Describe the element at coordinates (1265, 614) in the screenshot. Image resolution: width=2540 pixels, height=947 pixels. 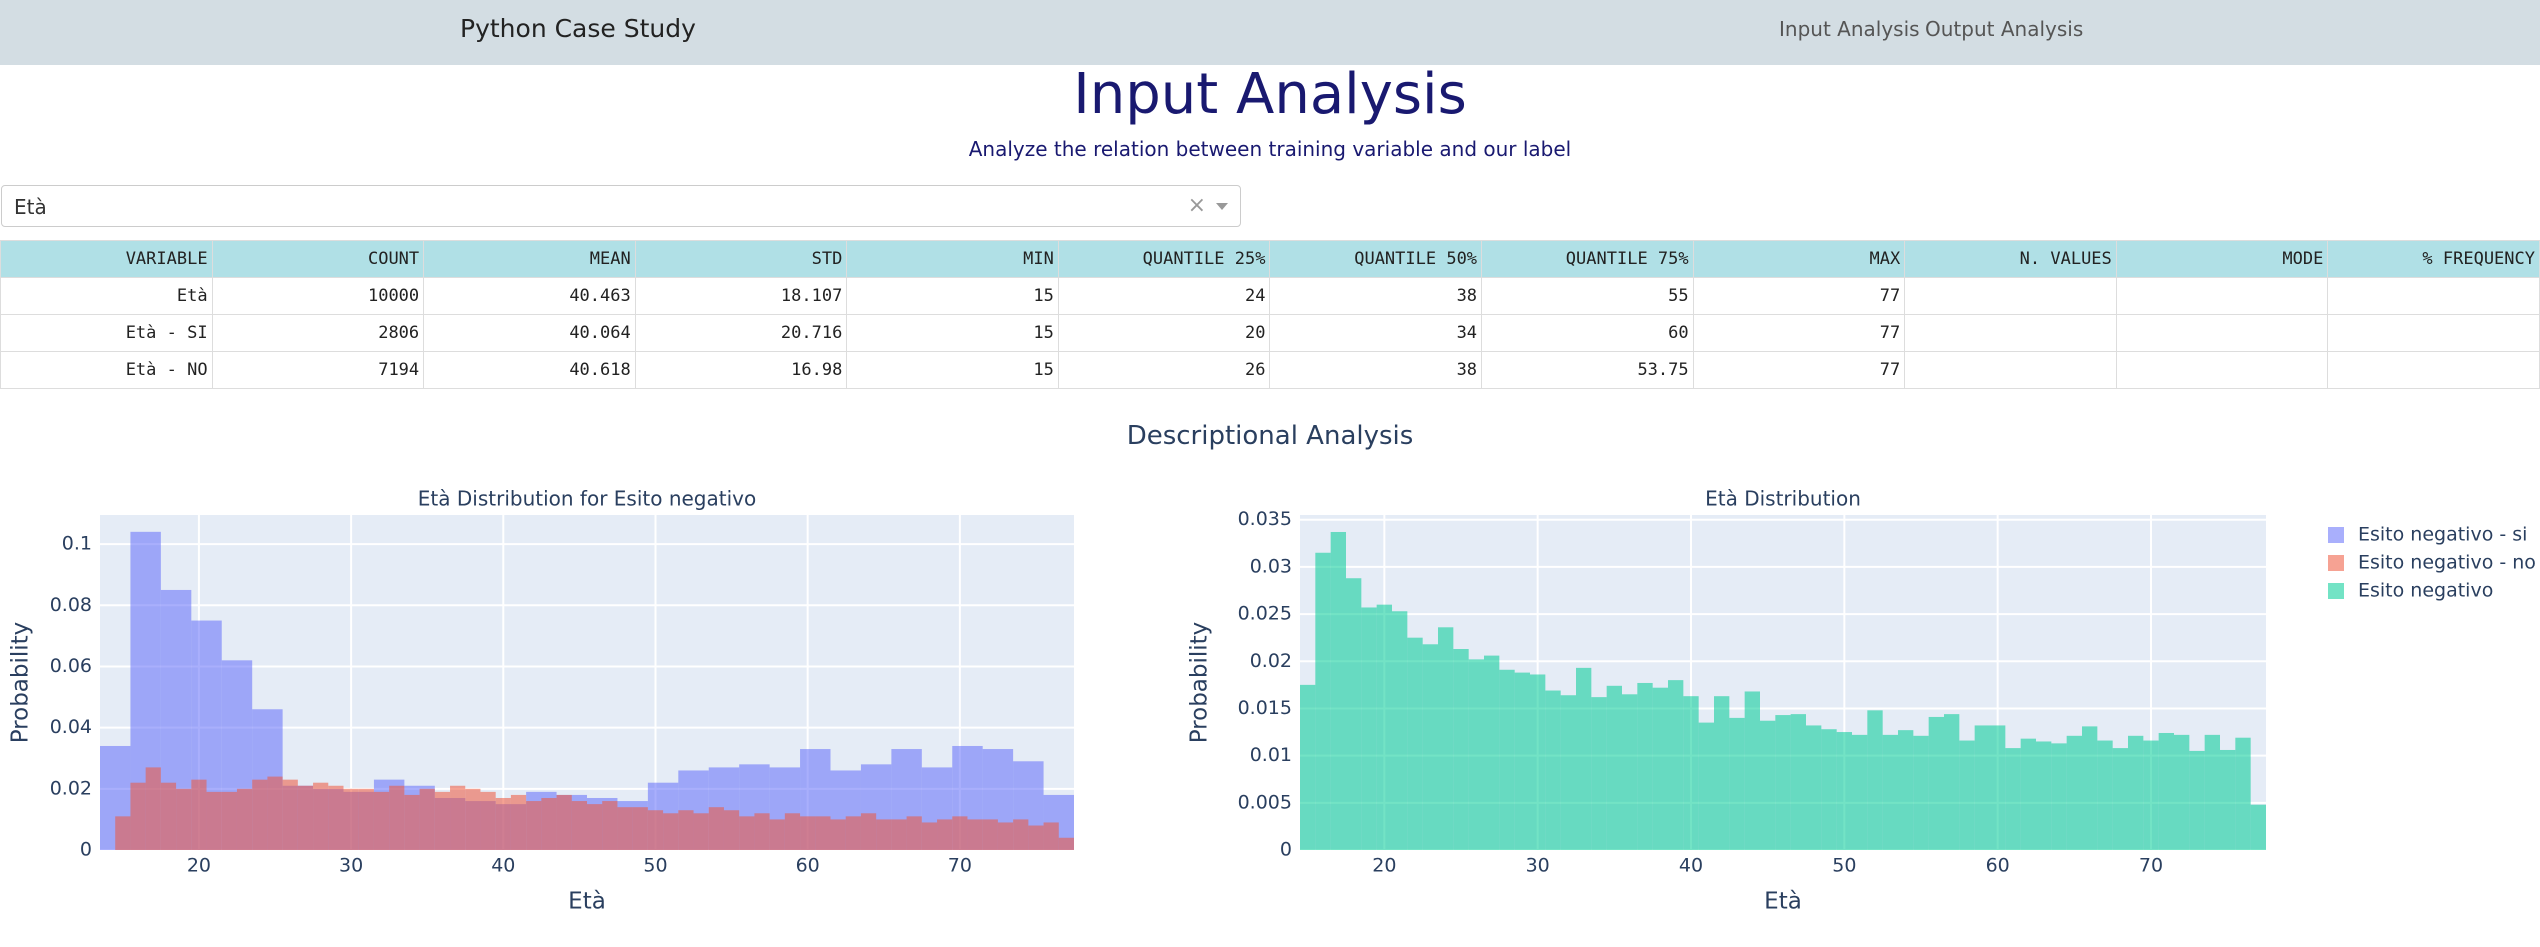
I see `y-tick-label: 0.025` at that location.